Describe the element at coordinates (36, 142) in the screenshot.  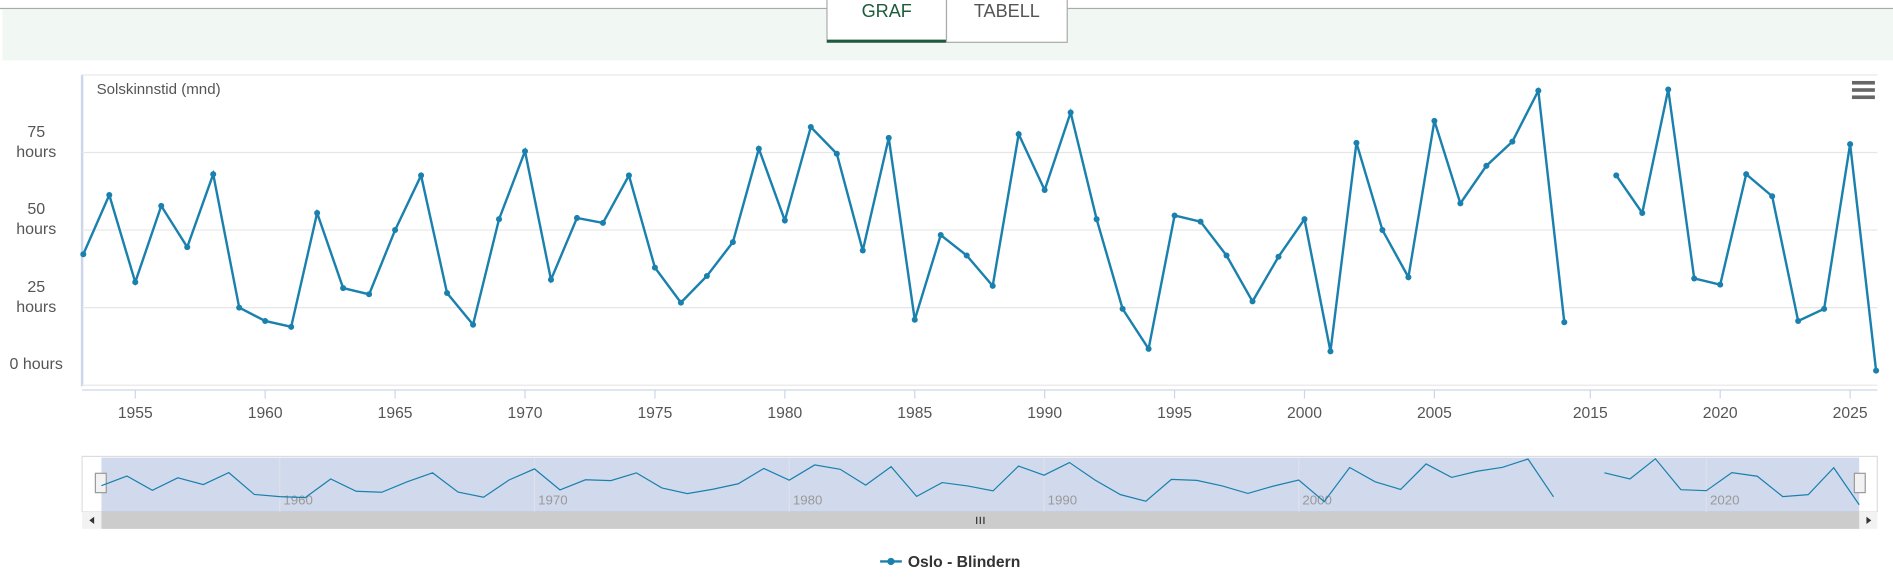
I see `y-tick-label: 75 hours` at that location.